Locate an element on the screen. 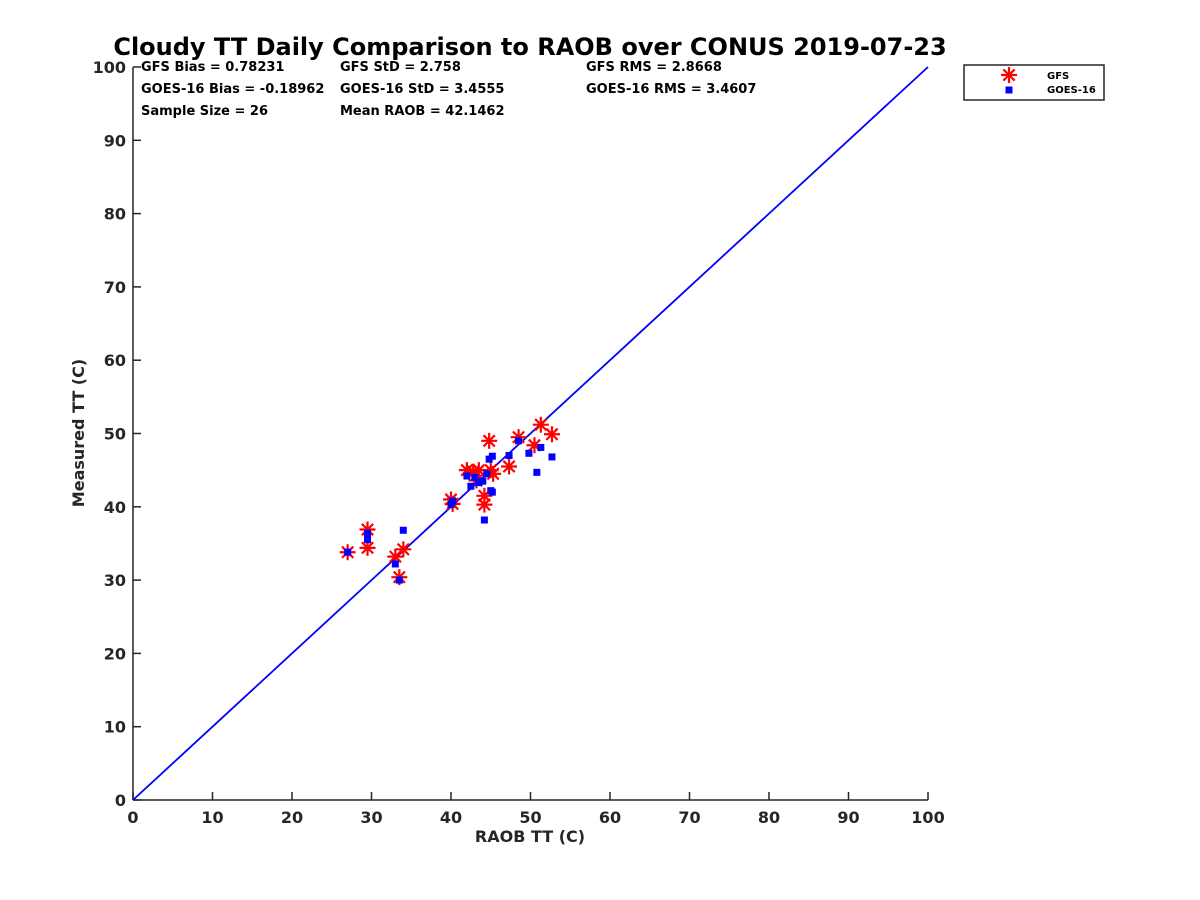  goes-16-series is located at coordinates (450, 510).